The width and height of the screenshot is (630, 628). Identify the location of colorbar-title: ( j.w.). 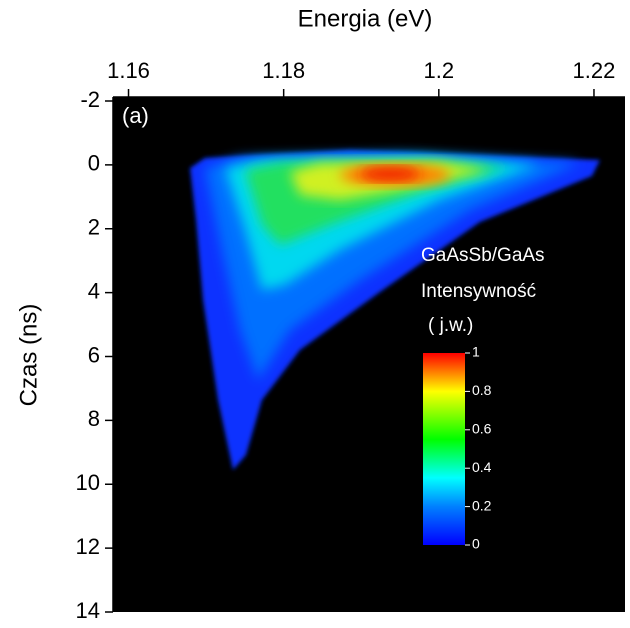
(450, 325).